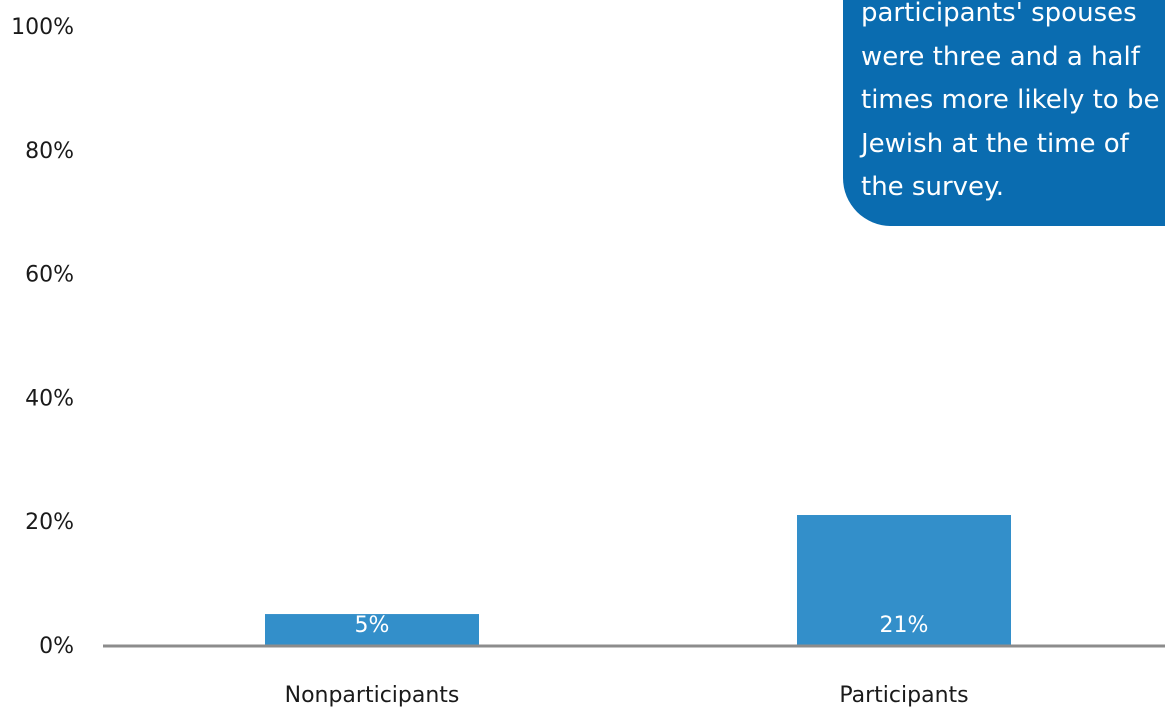  I want to click on y-tick-label: 20%, so click(49, 522).